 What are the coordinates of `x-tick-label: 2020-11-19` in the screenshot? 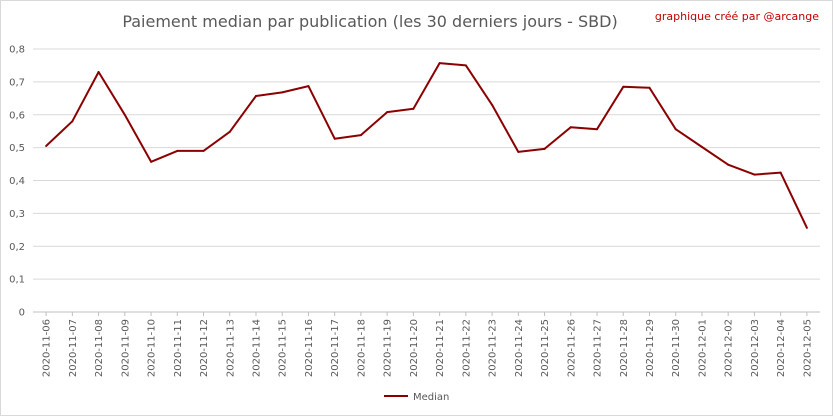 It's located at (388, 348).